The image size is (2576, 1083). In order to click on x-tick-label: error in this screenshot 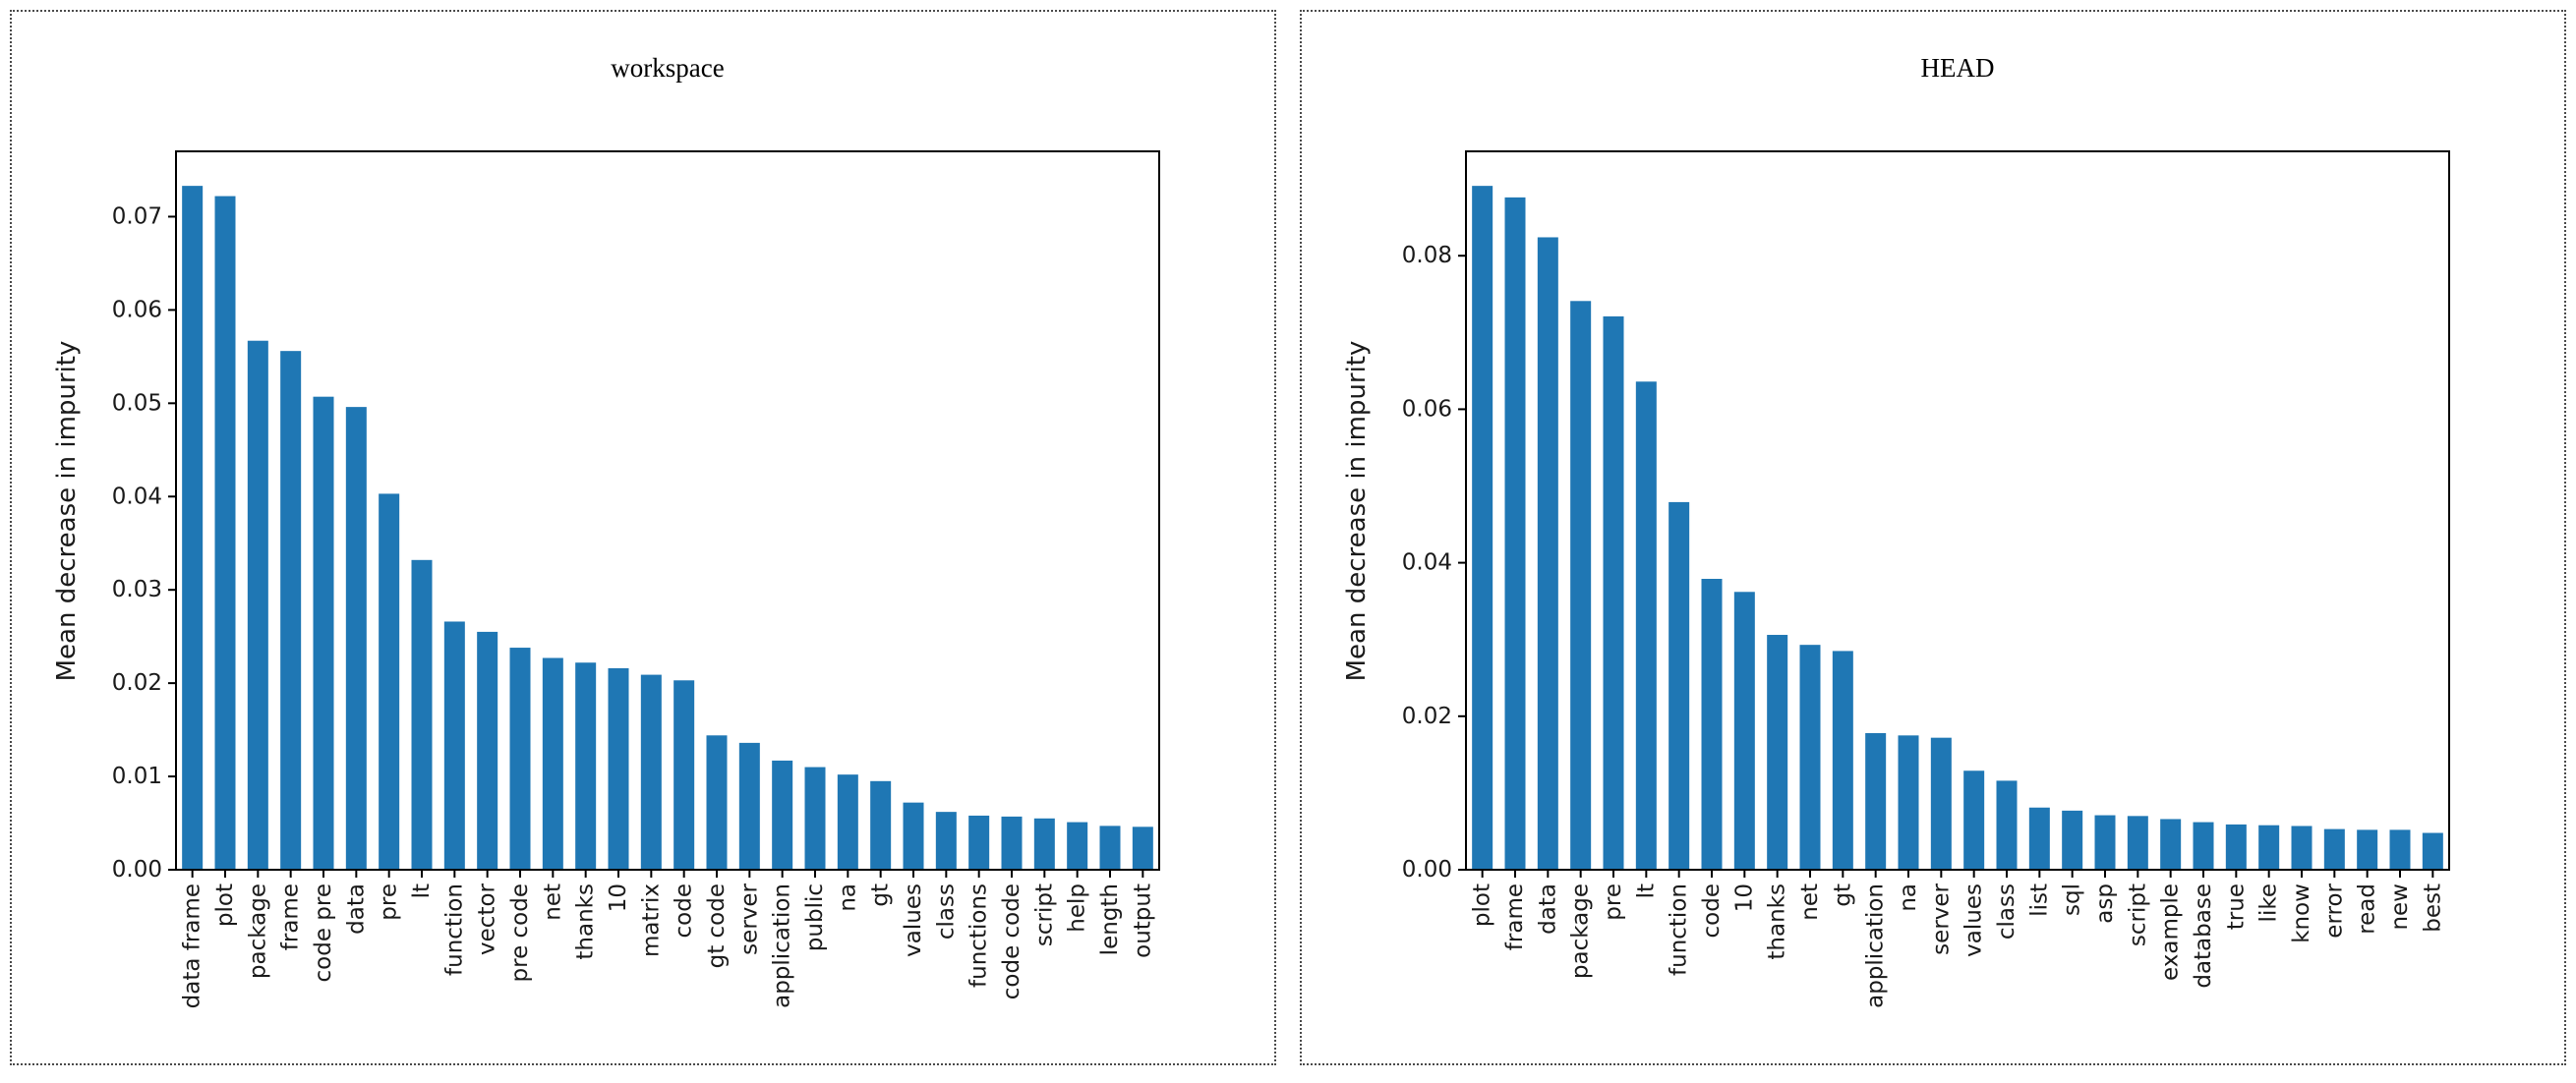, I will do `click(2334, 910)`.